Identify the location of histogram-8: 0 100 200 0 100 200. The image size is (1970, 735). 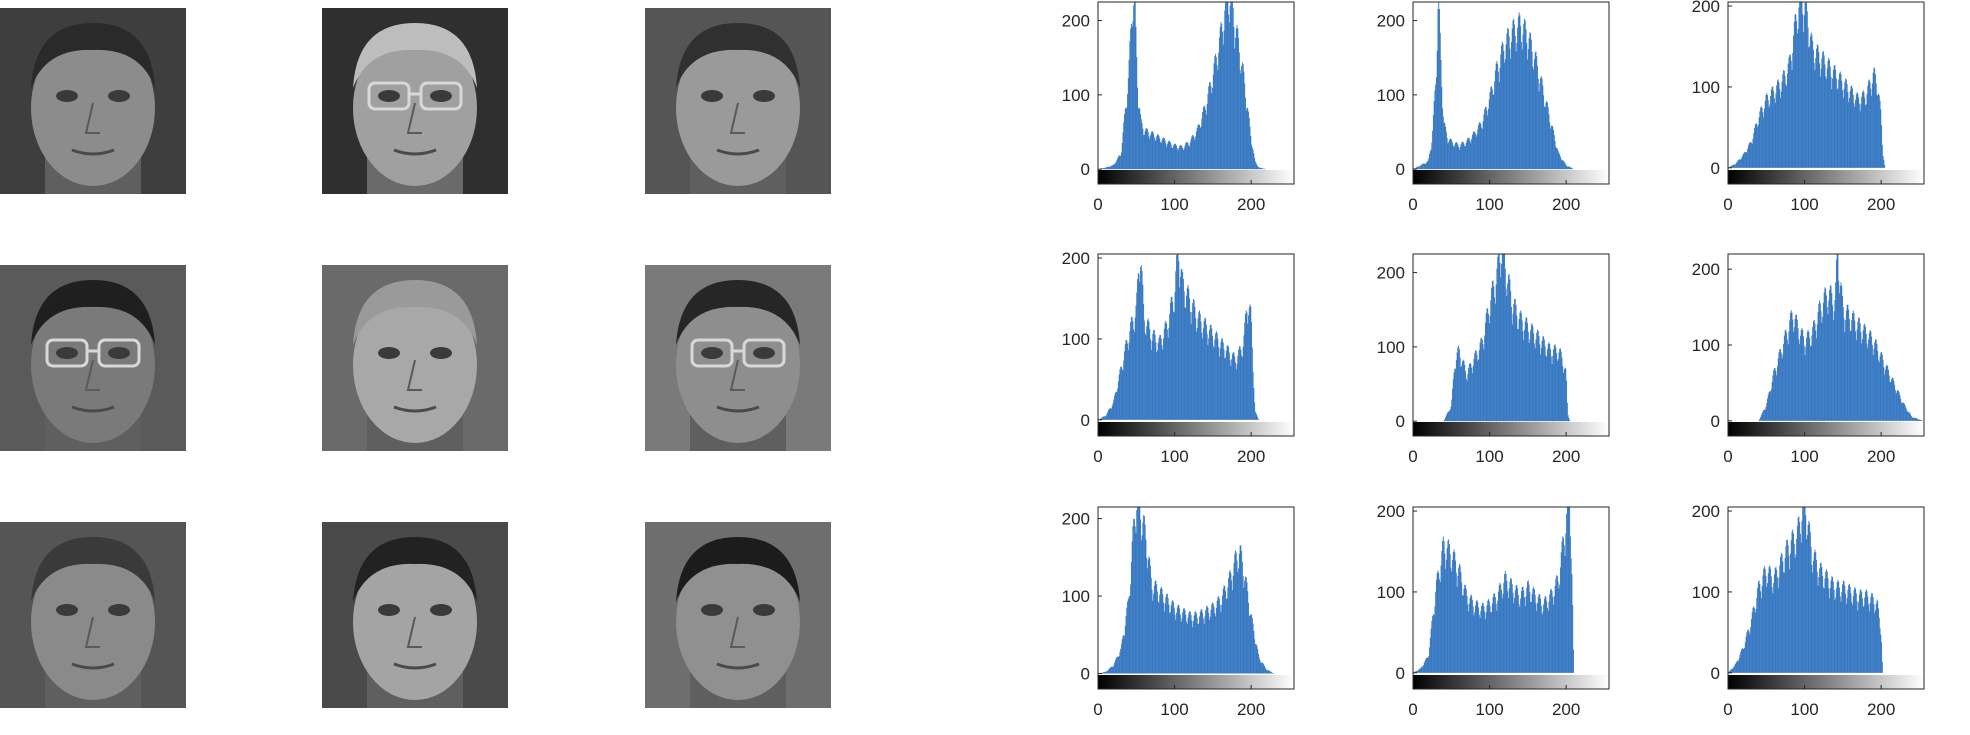
(1480, 620).